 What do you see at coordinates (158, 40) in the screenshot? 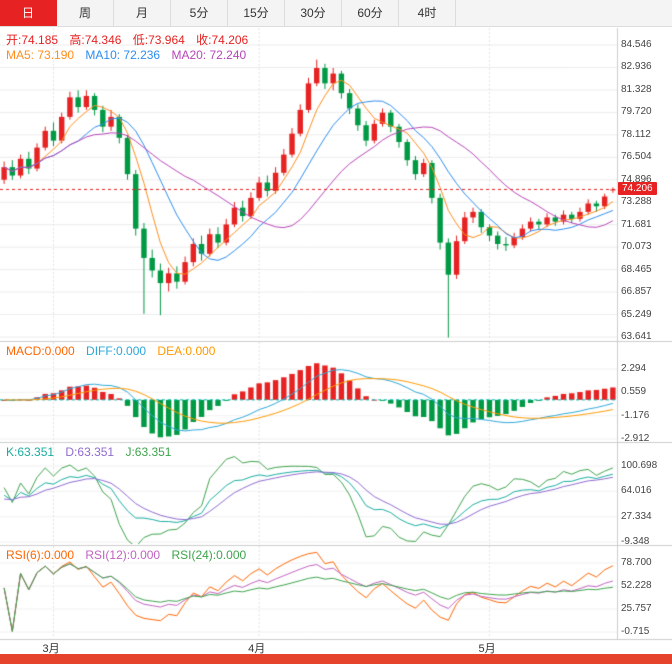
I see `low-value: 低:73.964` at bounding box center [158, 40].